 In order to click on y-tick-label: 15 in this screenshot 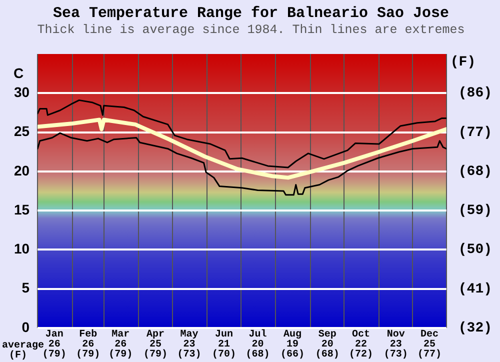, I will do `click(22, 209)`.